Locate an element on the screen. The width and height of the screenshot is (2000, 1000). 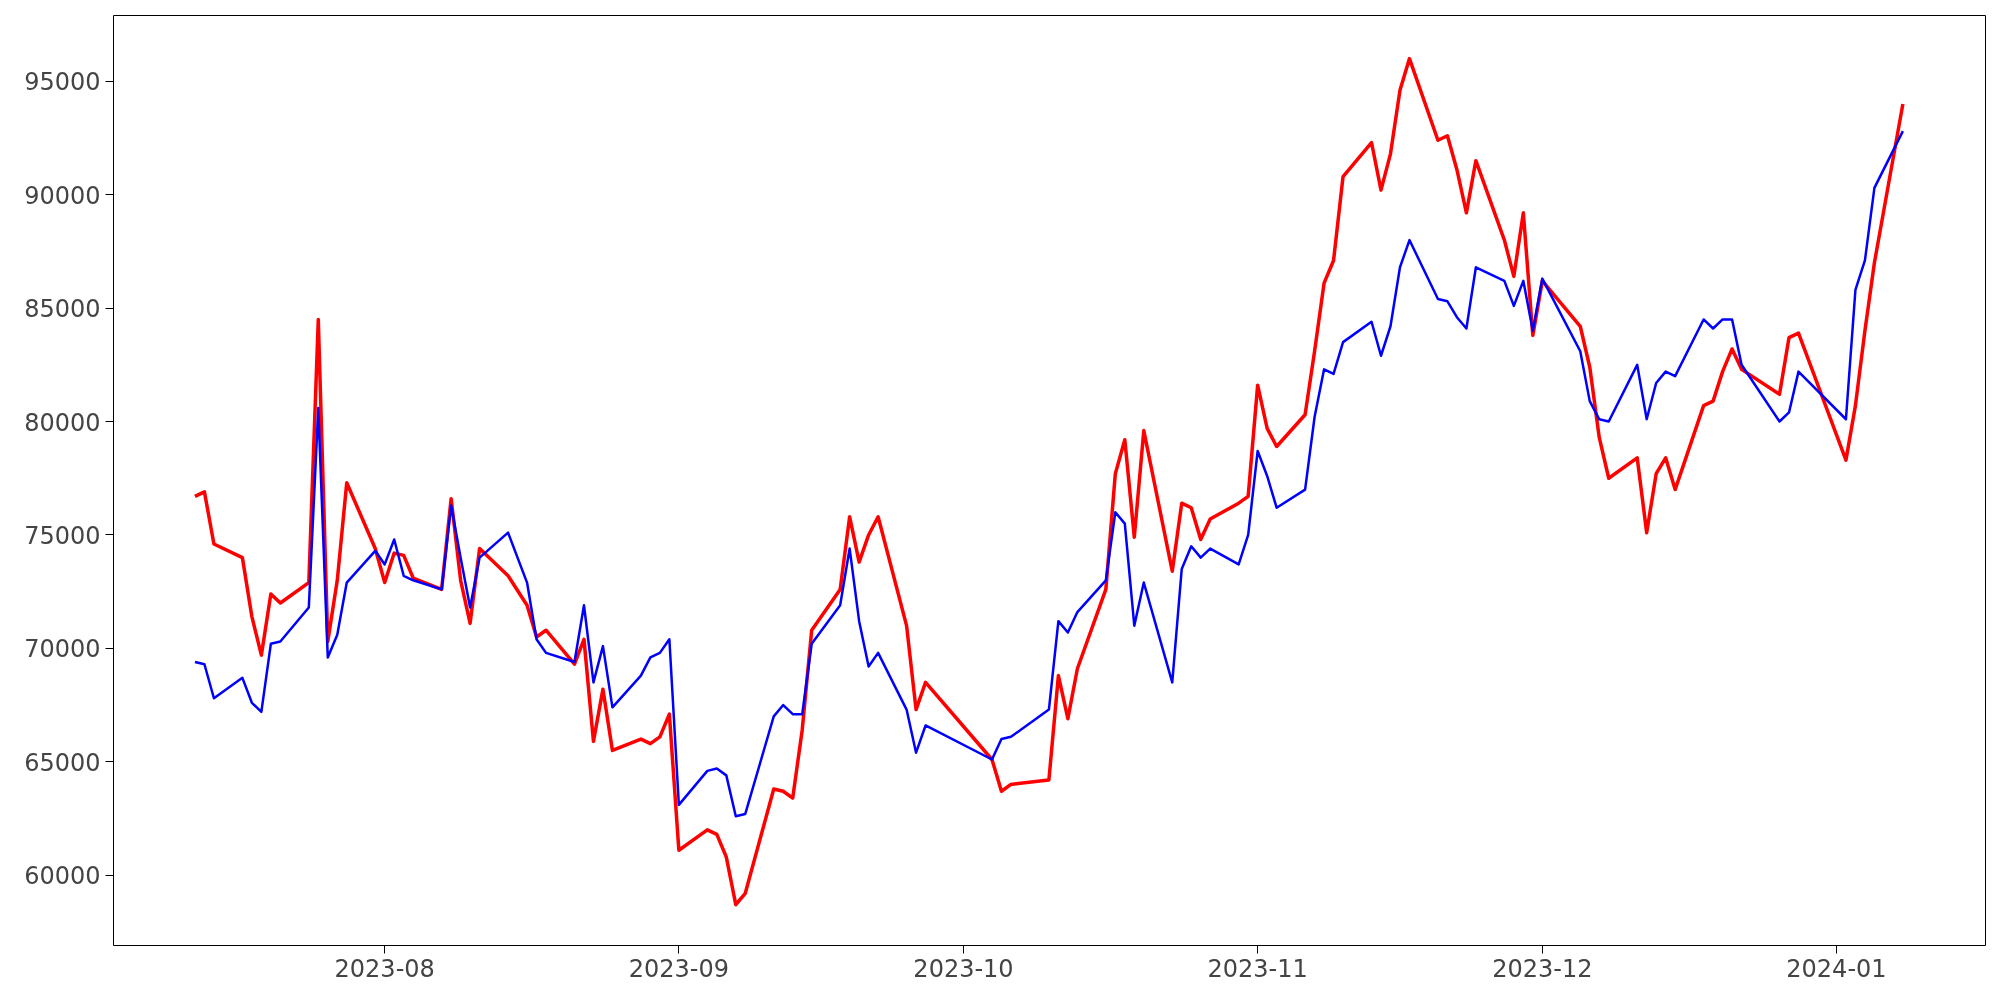
x-tick-label: 2024-01 is located at coordinates (1836, 968).